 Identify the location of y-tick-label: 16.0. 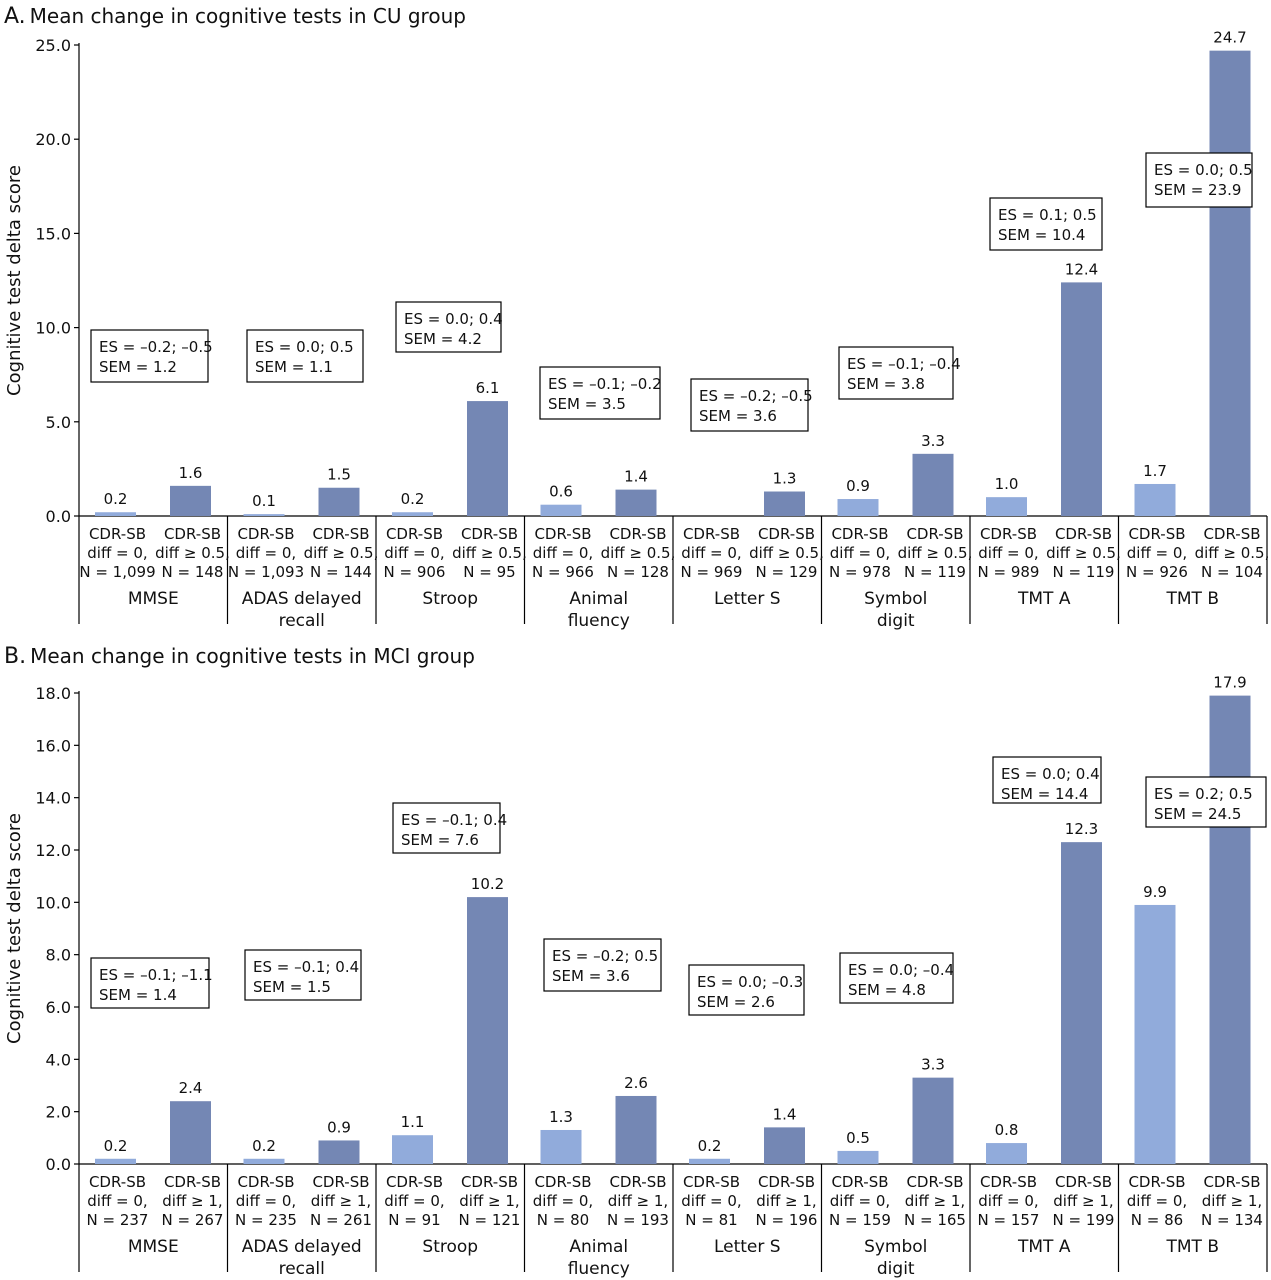
(53, 745).